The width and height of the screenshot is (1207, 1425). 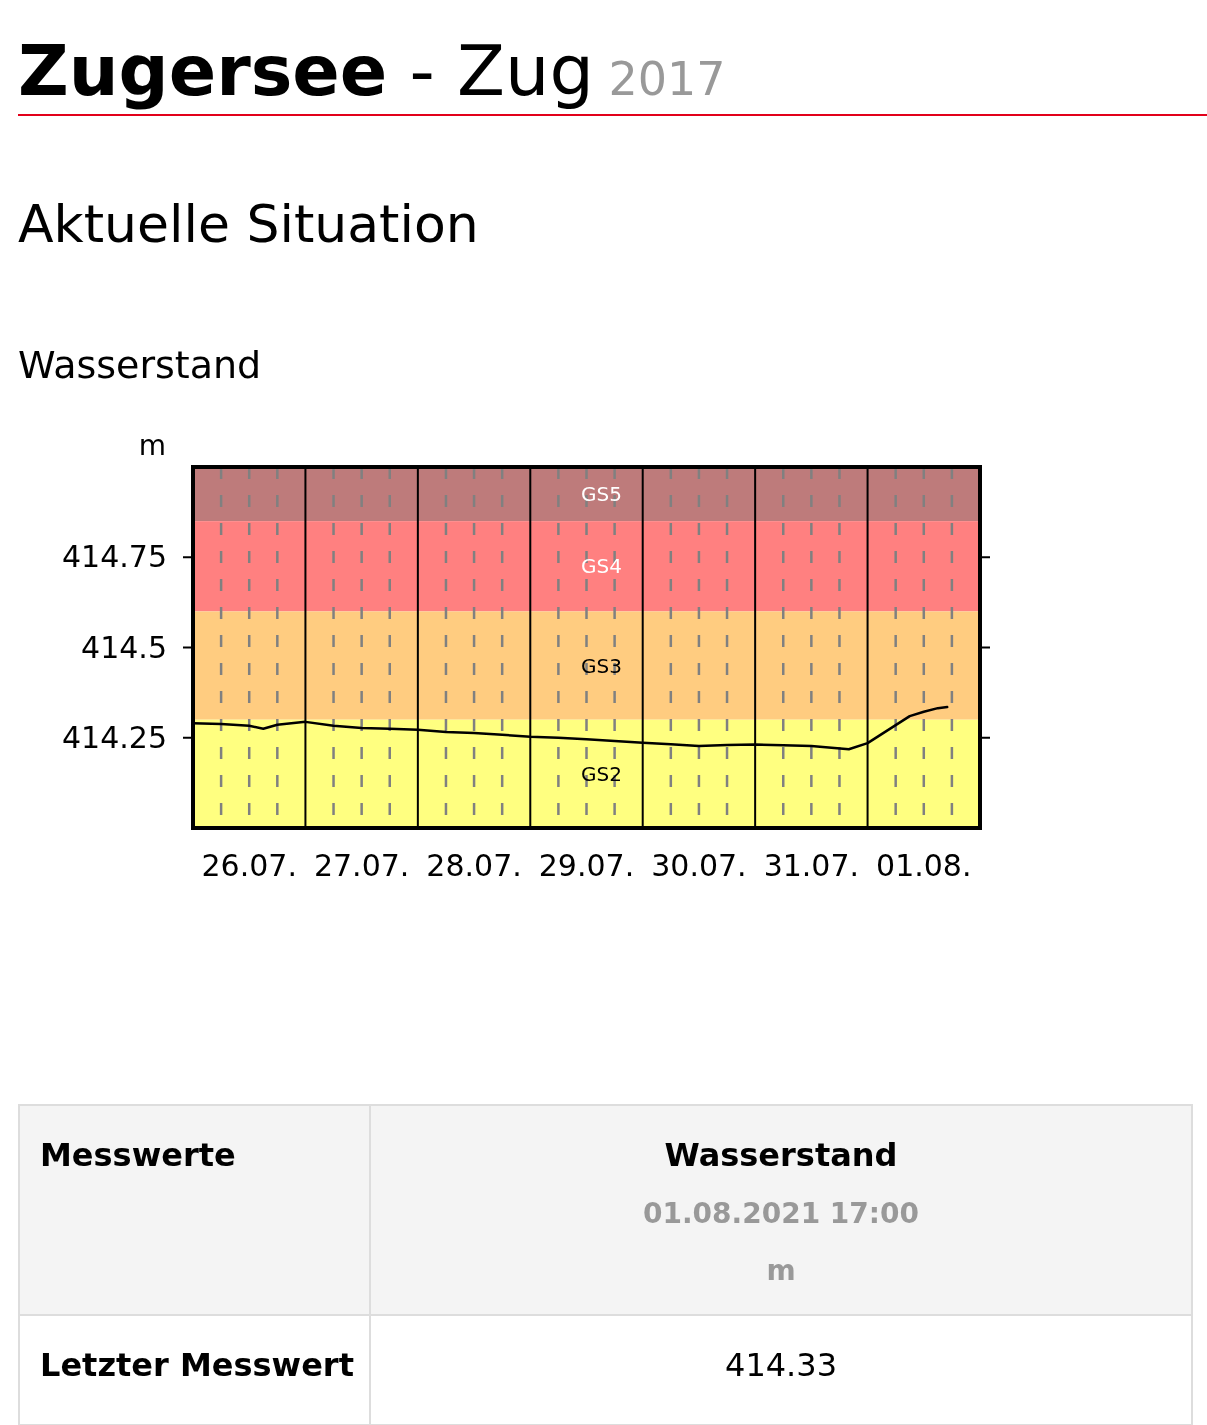 What do you see at coordinates (138, 1155) in the screenshot?
I see `text: Messwerte` at bounding box center [138, 1155].